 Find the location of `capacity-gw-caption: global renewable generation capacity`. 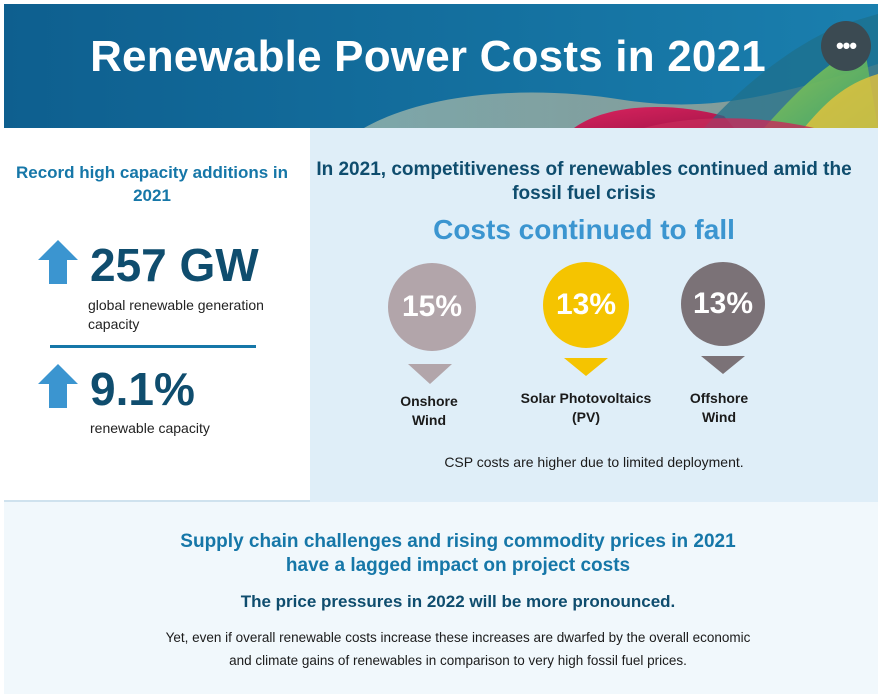

capacity-gw-caption: global renewable generation capacity is located at coordinates (176, 314).